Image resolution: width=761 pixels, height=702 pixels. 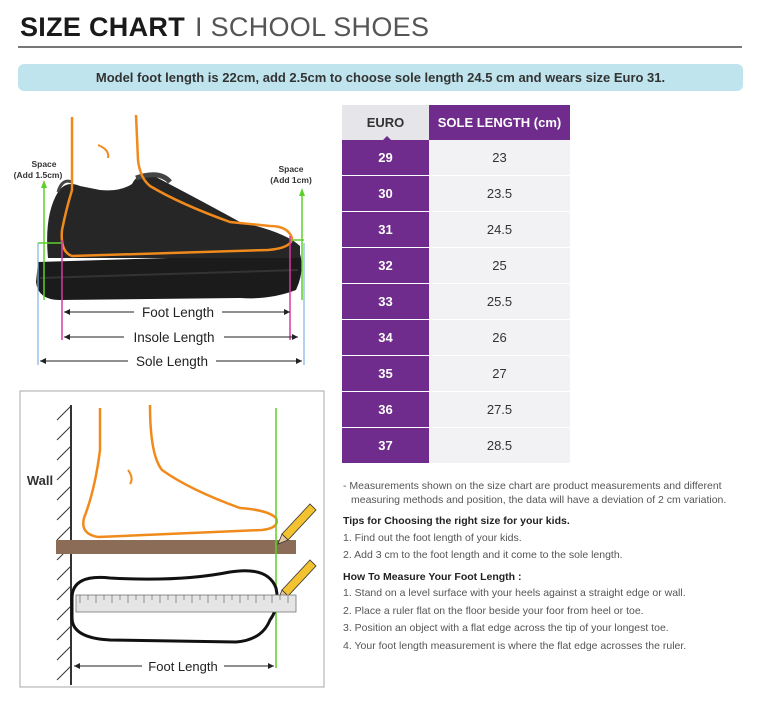 What do you see at coordinates (290, 169) in the screenshot?
I see `space-right-label-line1: Space` at bounding box center [290, 169].